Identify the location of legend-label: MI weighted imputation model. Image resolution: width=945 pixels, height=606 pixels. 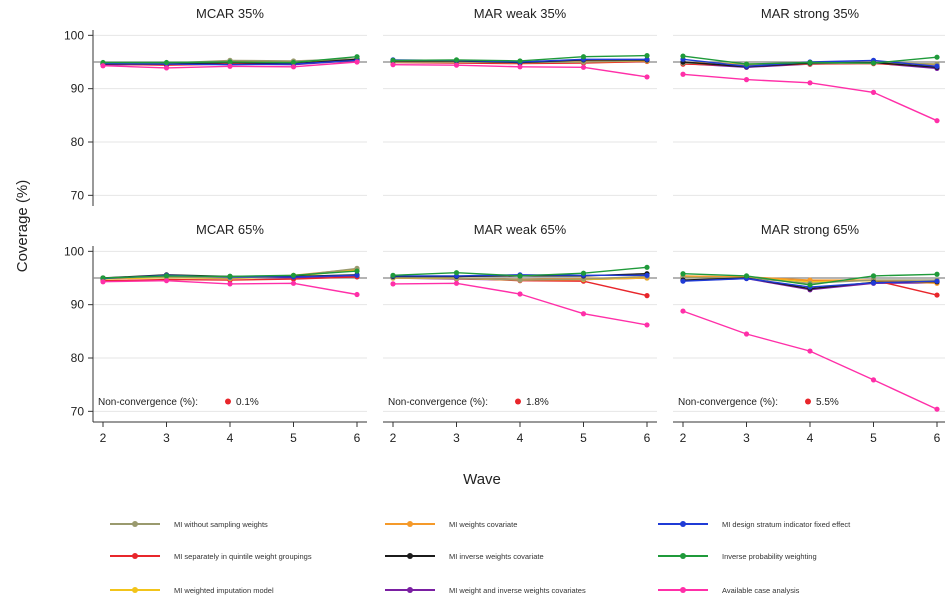
(224, 590).